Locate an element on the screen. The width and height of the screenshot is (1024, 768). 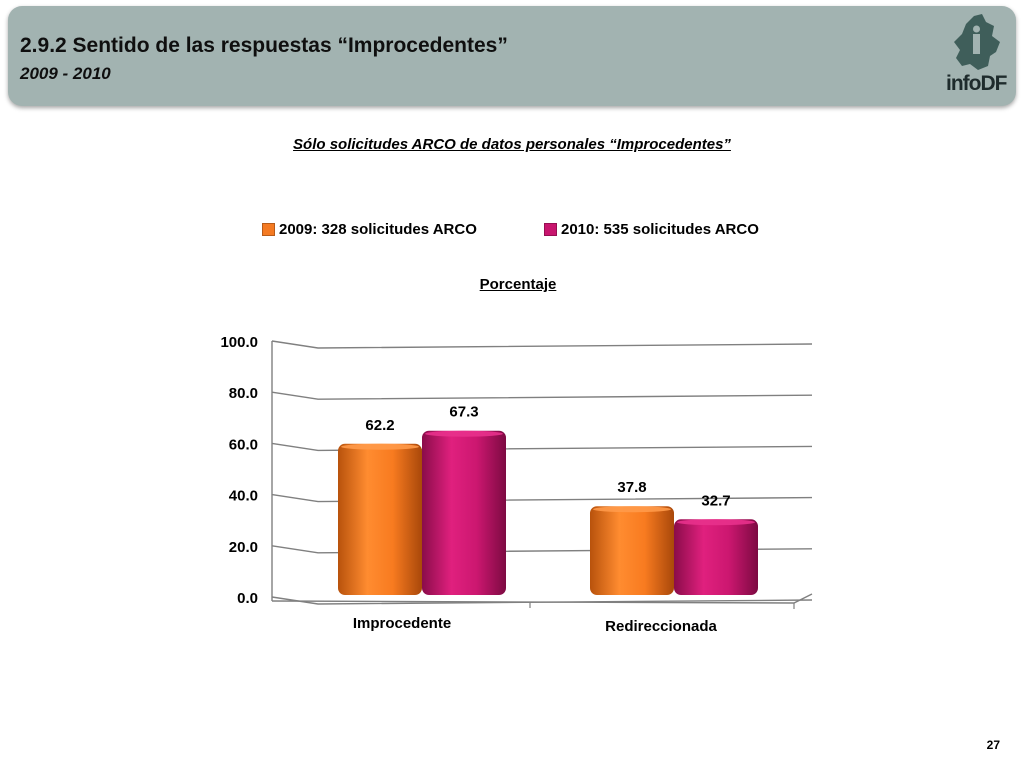
legend-item-2009: 2009: 328 solicitudes ARCO is located at coordinates (369, 229).